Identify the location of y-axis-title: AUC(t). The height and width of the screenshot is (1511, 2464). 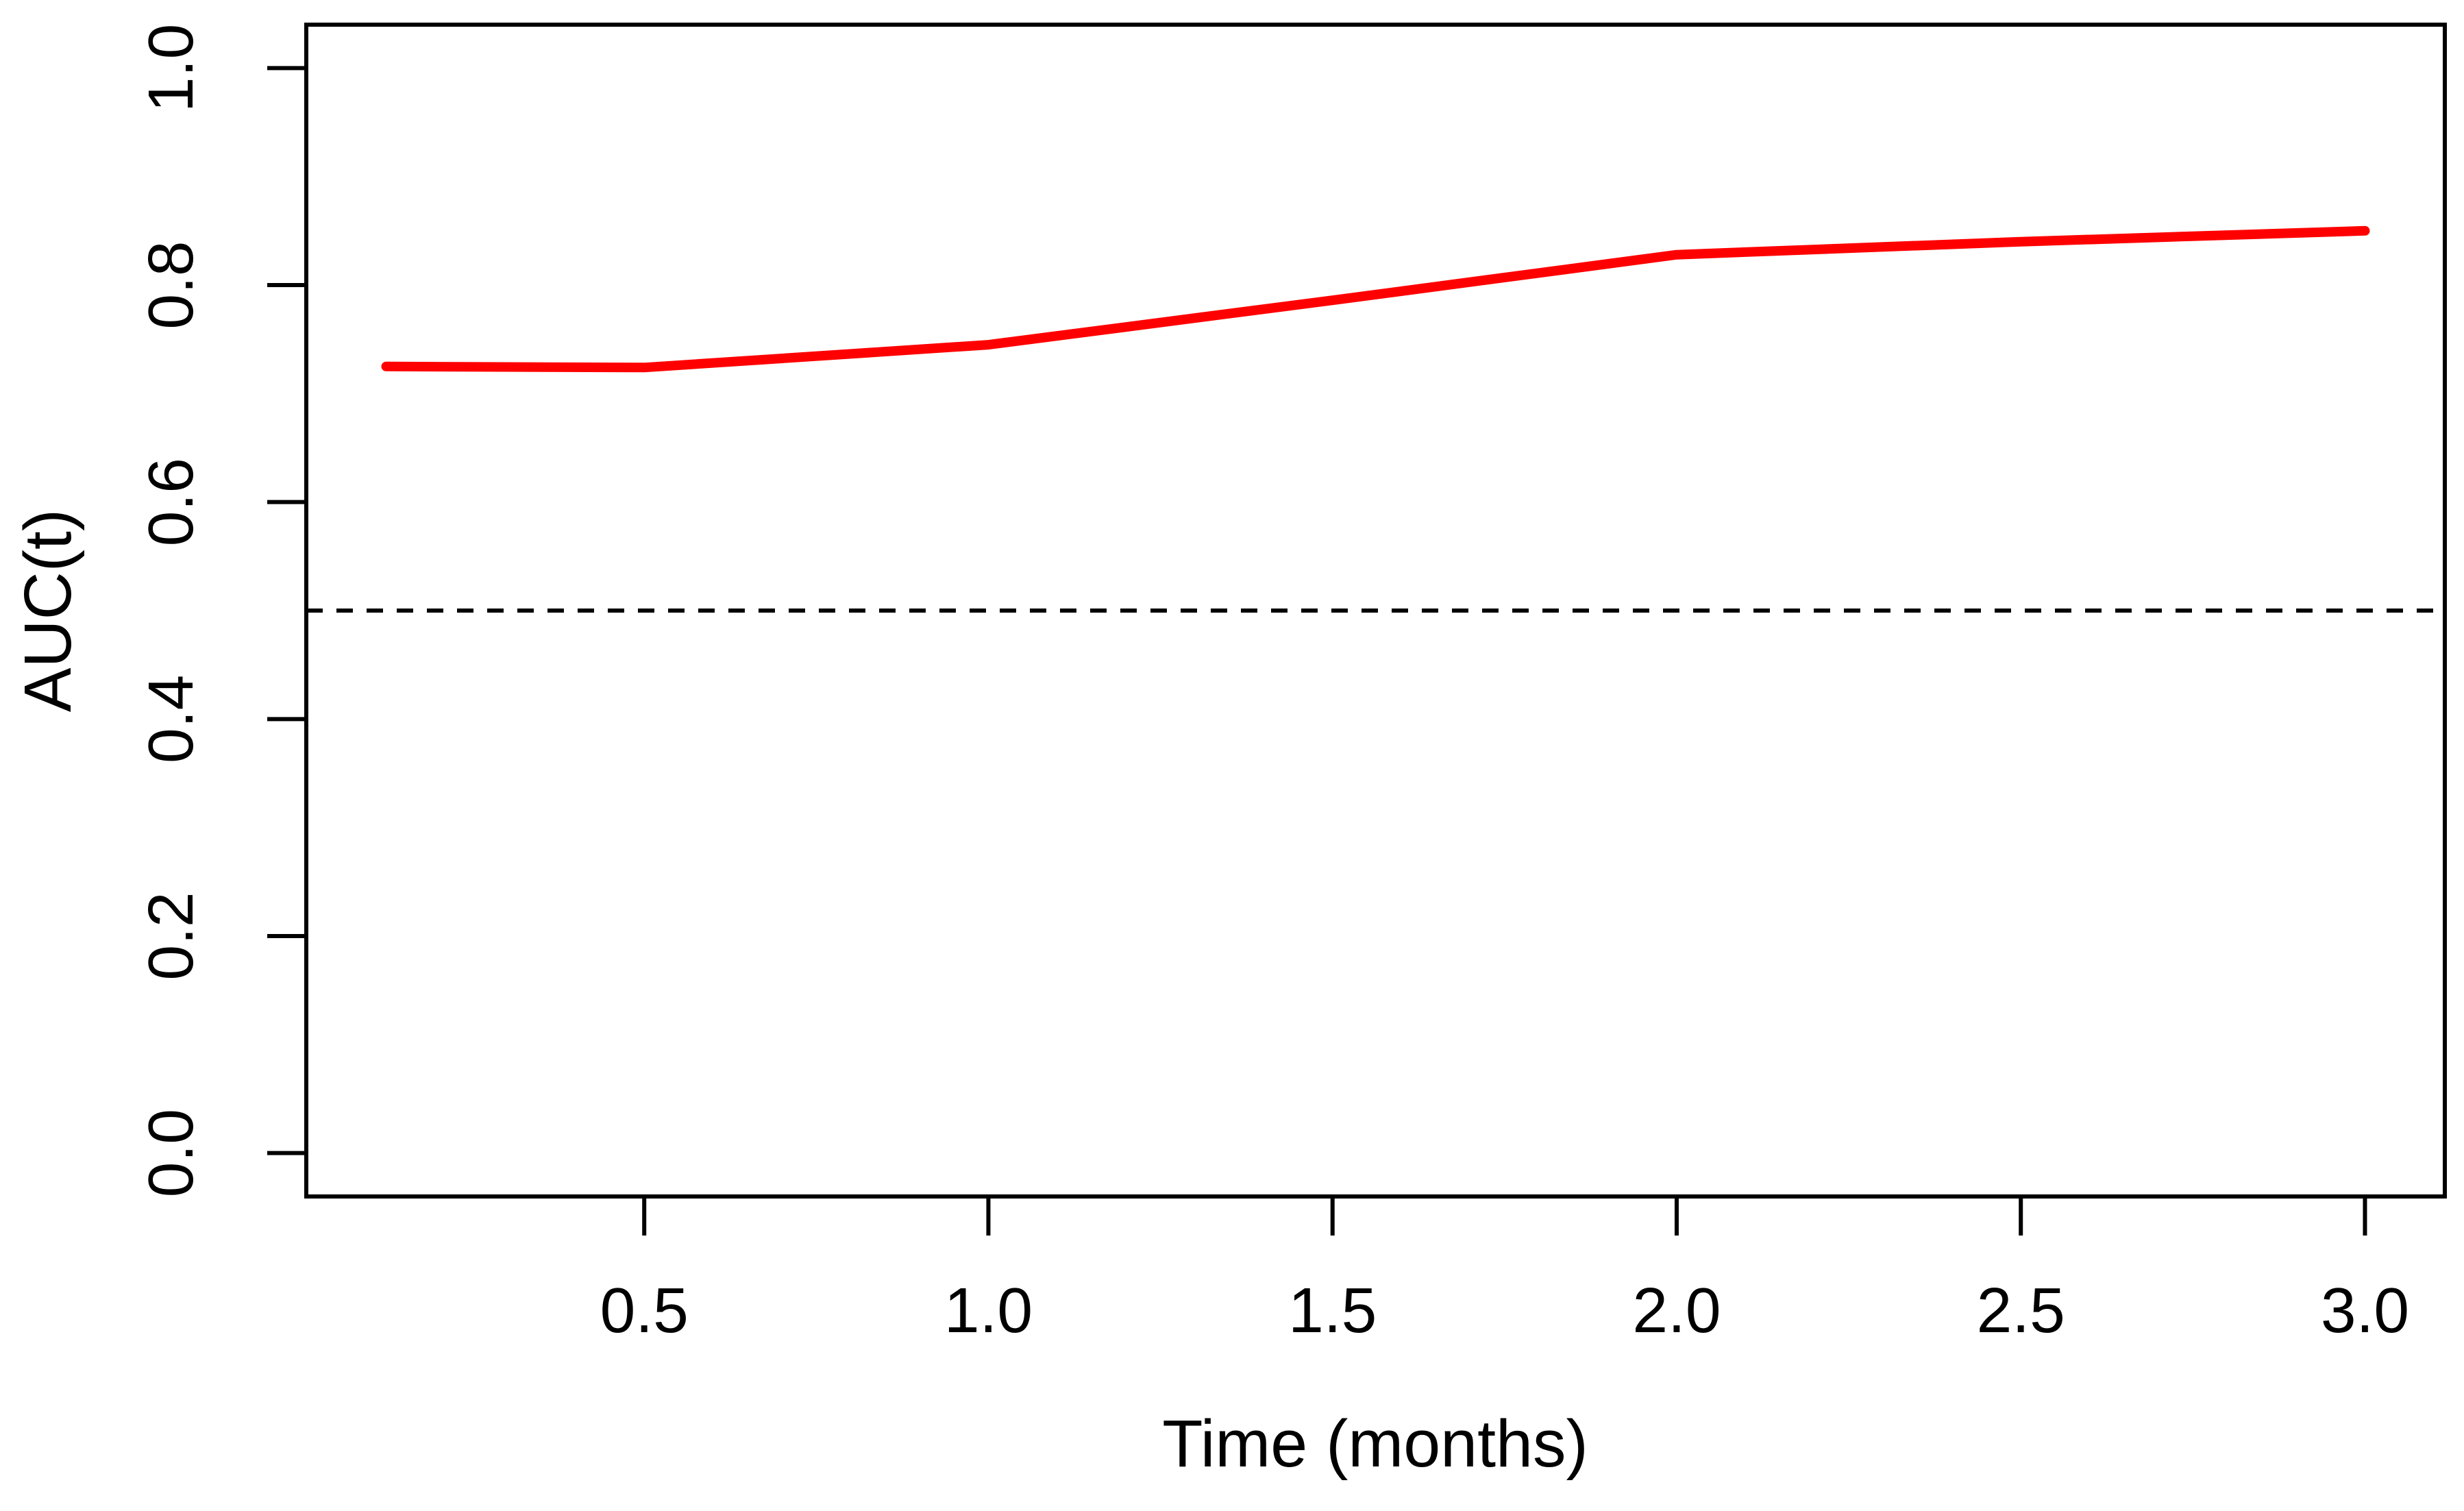
(48, 610).